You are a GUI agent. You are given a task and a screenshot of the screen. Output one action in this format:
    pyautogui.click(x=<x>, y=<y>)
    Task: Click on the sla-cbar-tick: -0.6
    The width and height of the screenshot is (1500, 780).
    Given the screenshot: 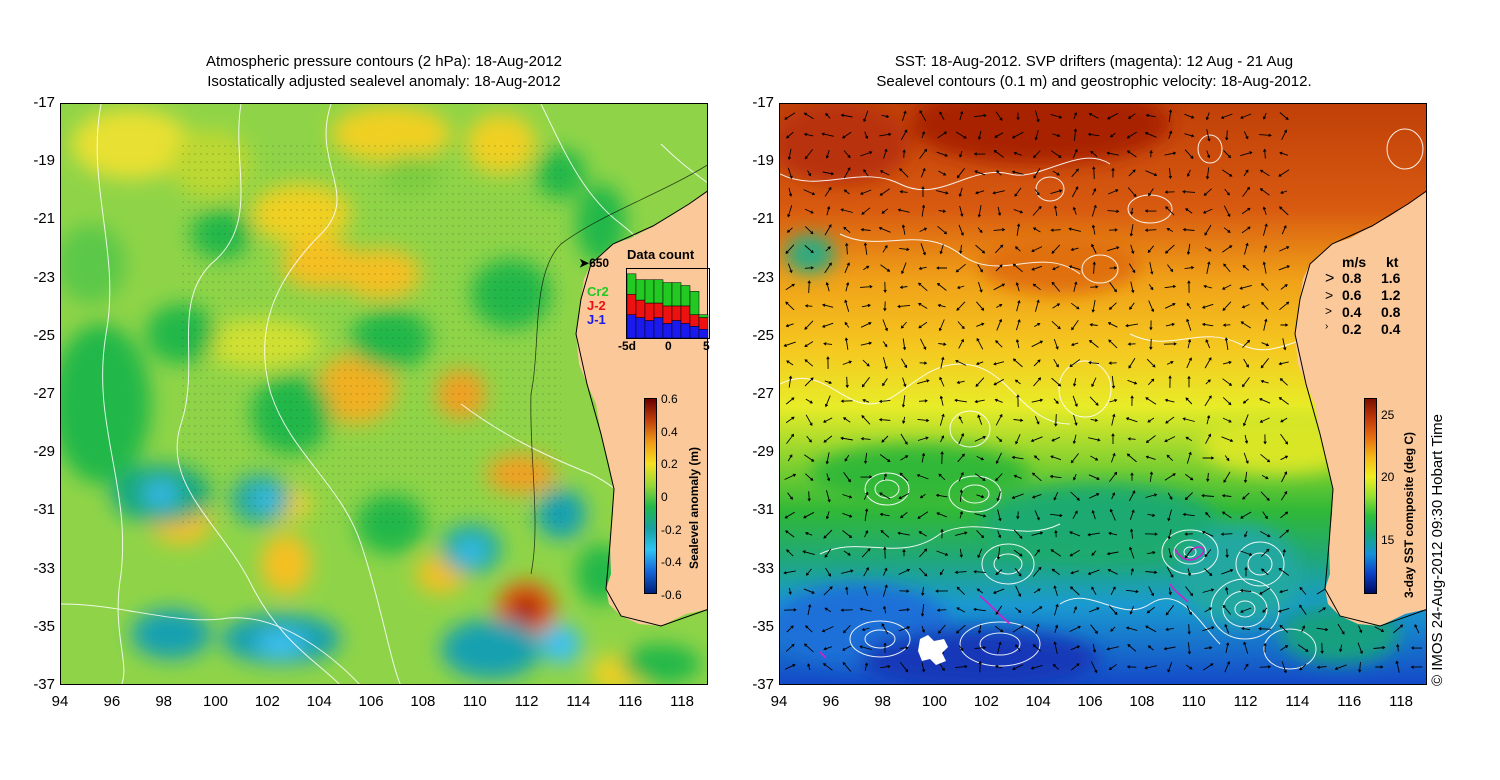 What is the action you would take?
    pyautogui.click(x=671, y=595)
    